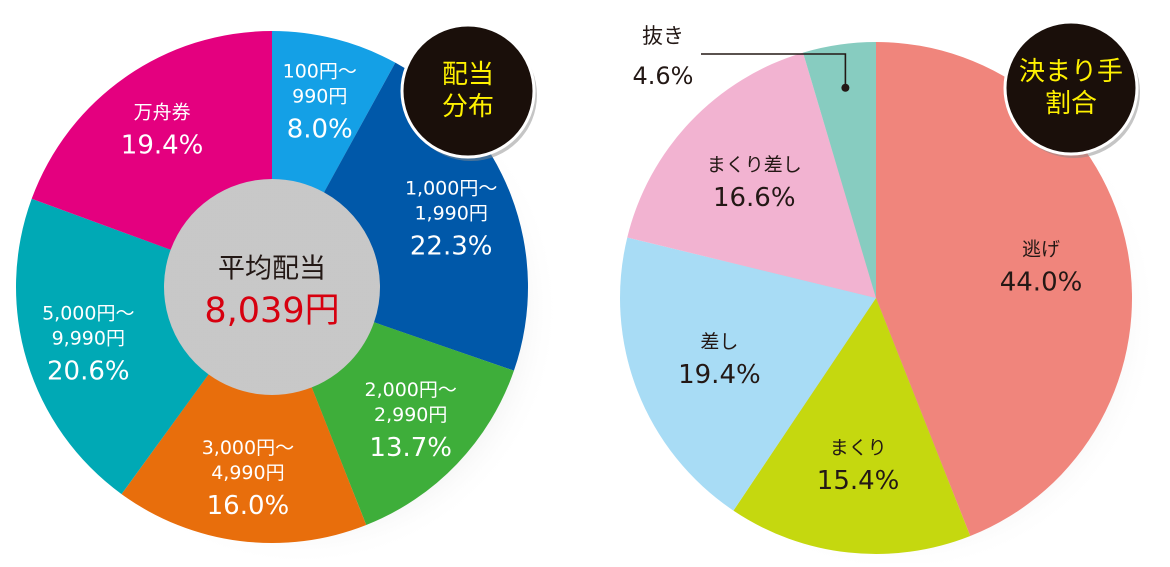 The height and width of the screenshot is (567, 1170). What do you see at coordinates (88, 338) in the screenshot?
I see `slice-category-label: 9,990円` at bounding box center [88, 338].